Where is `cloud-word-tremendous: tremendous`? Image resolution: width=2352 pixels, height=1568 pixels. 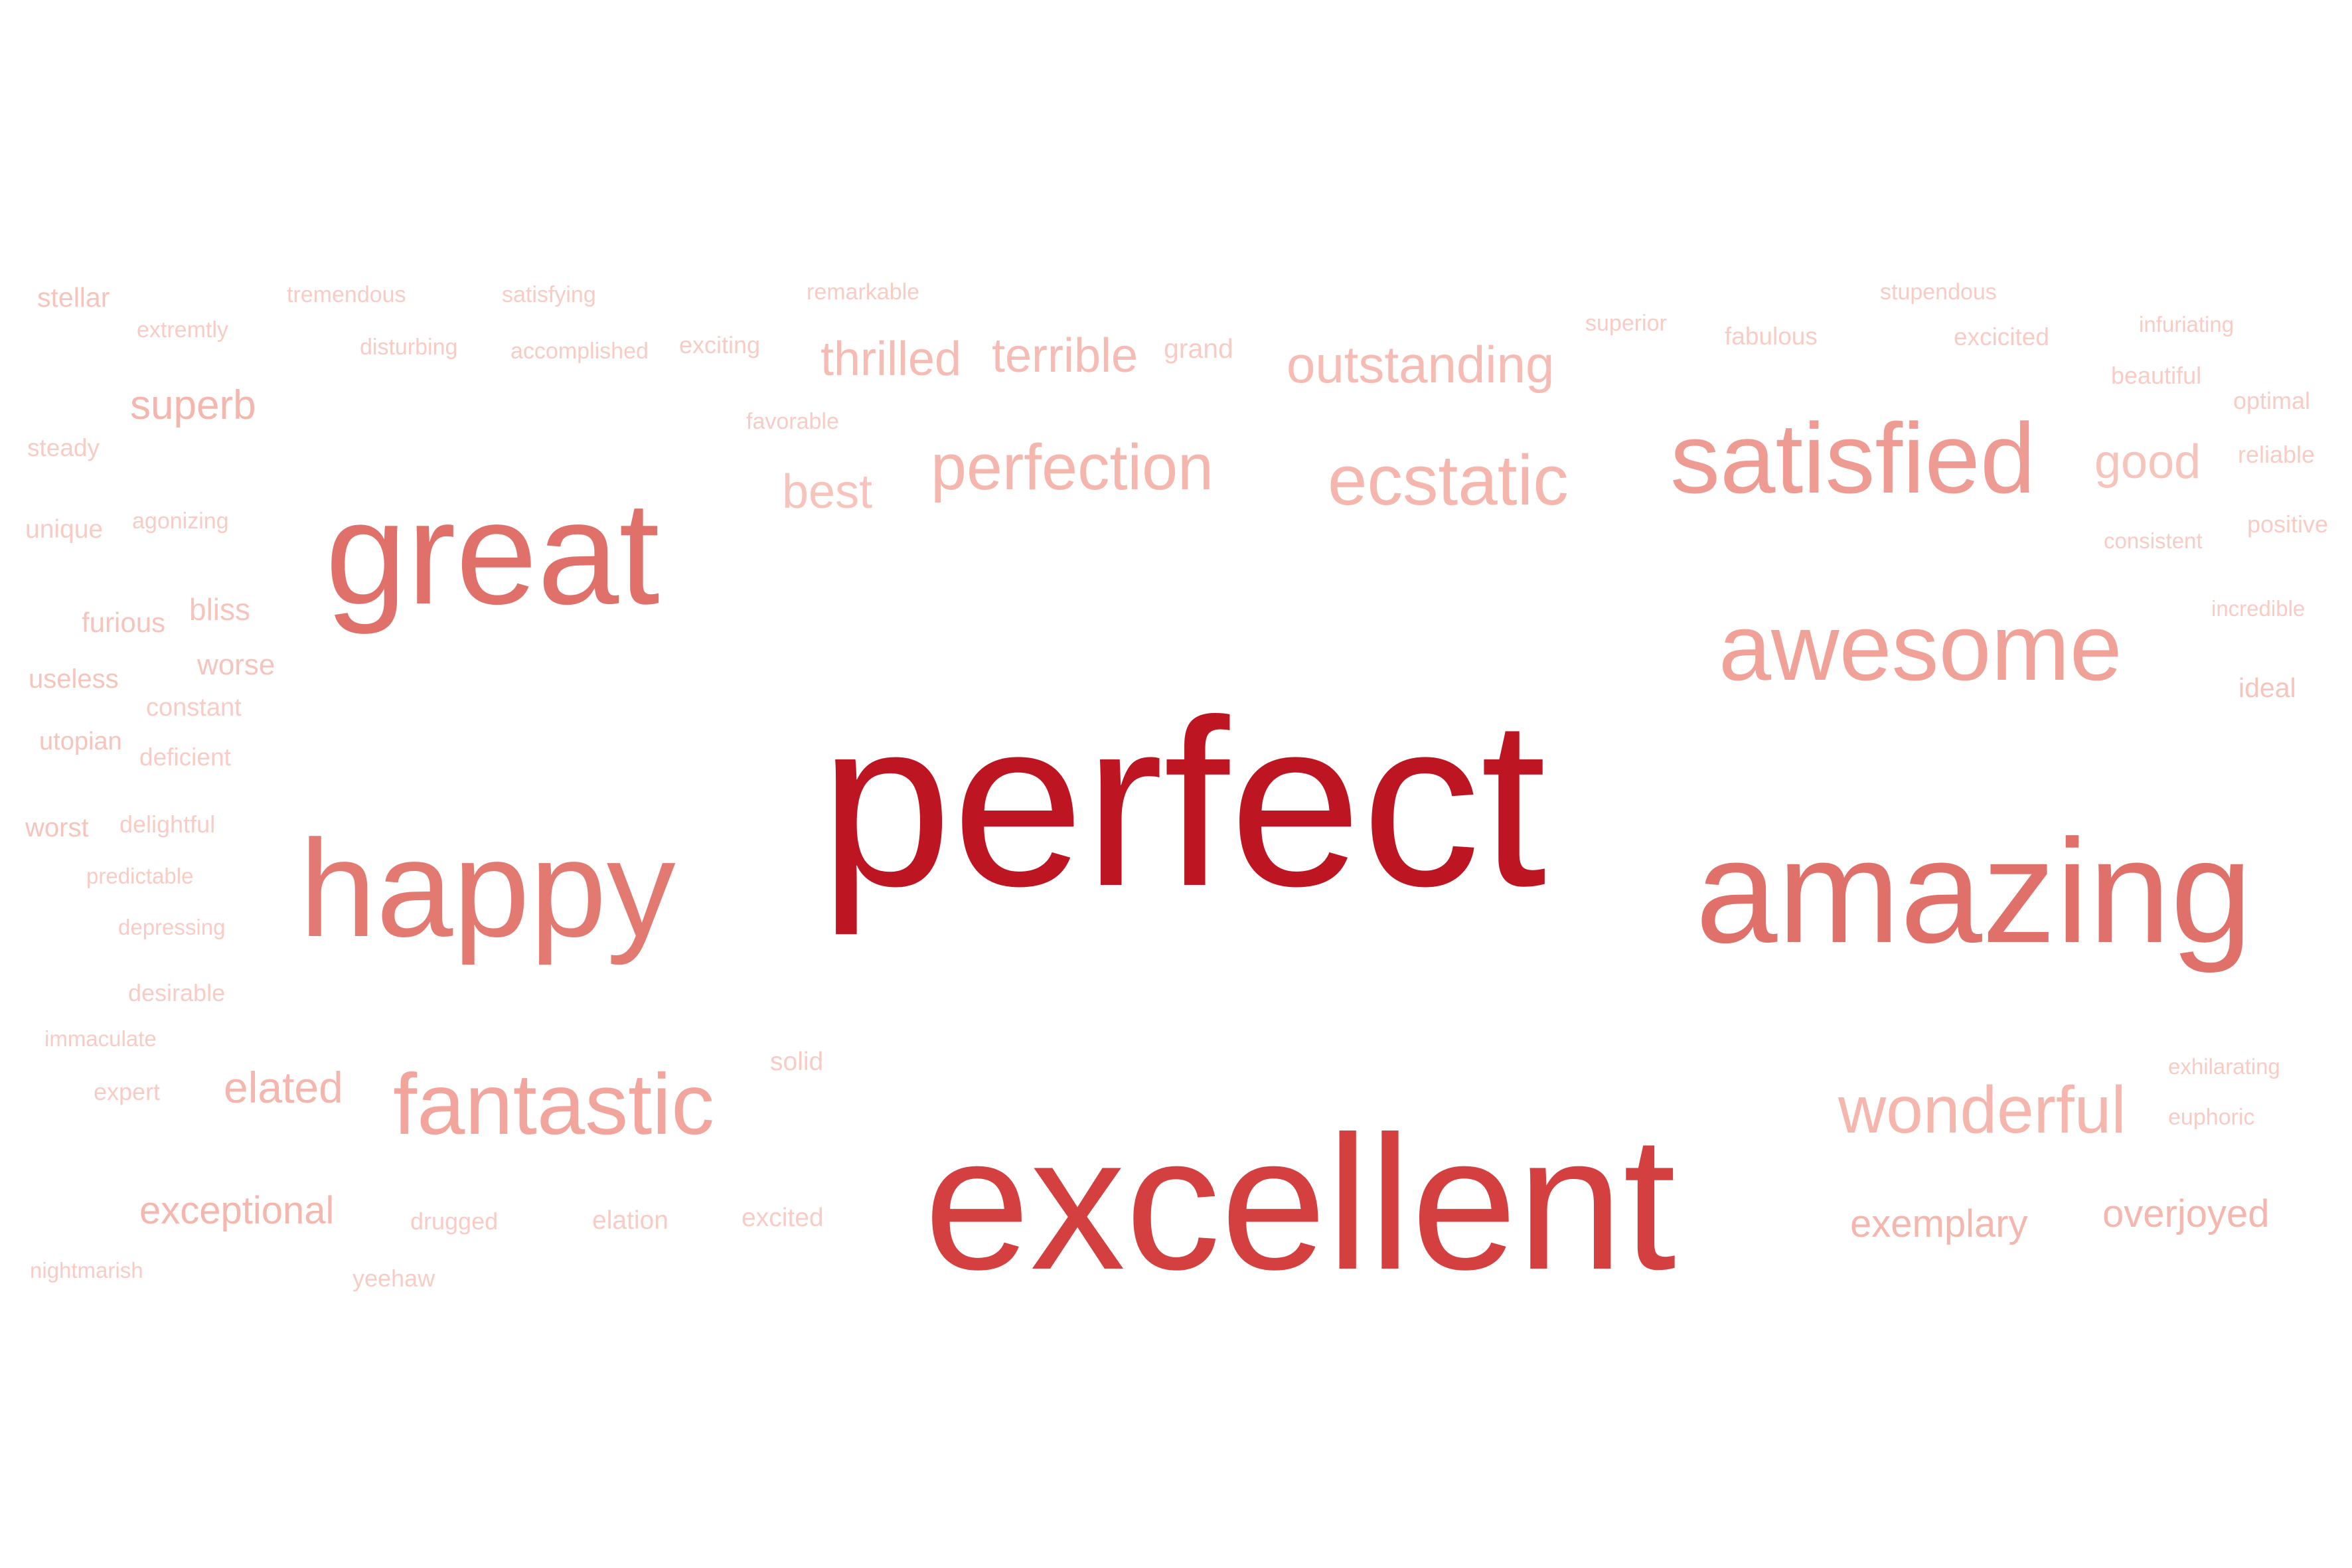
cloud-word-tremendous: tremendous is located at coordinates (346, 295).